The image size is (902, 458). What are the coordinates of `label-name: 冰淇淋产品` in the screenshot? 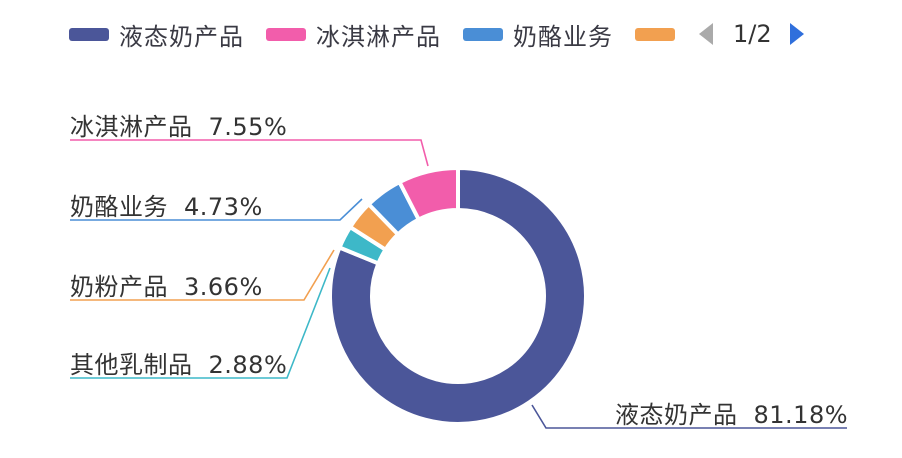 It's located at (131, 127).